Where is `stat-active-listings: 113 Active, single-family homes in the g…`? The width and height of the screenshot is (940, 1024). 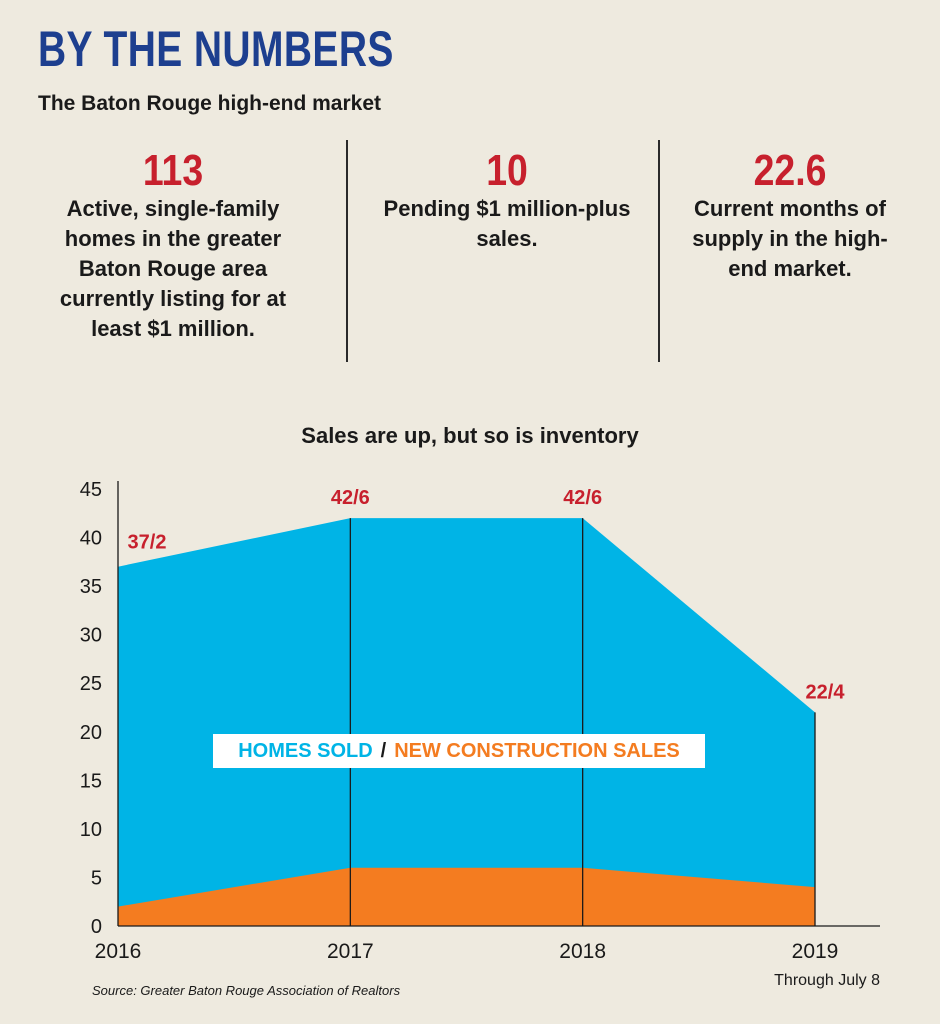 stat-active-listings: 113 Active, single-family homes in the g… is located at coordinates (173, 246).